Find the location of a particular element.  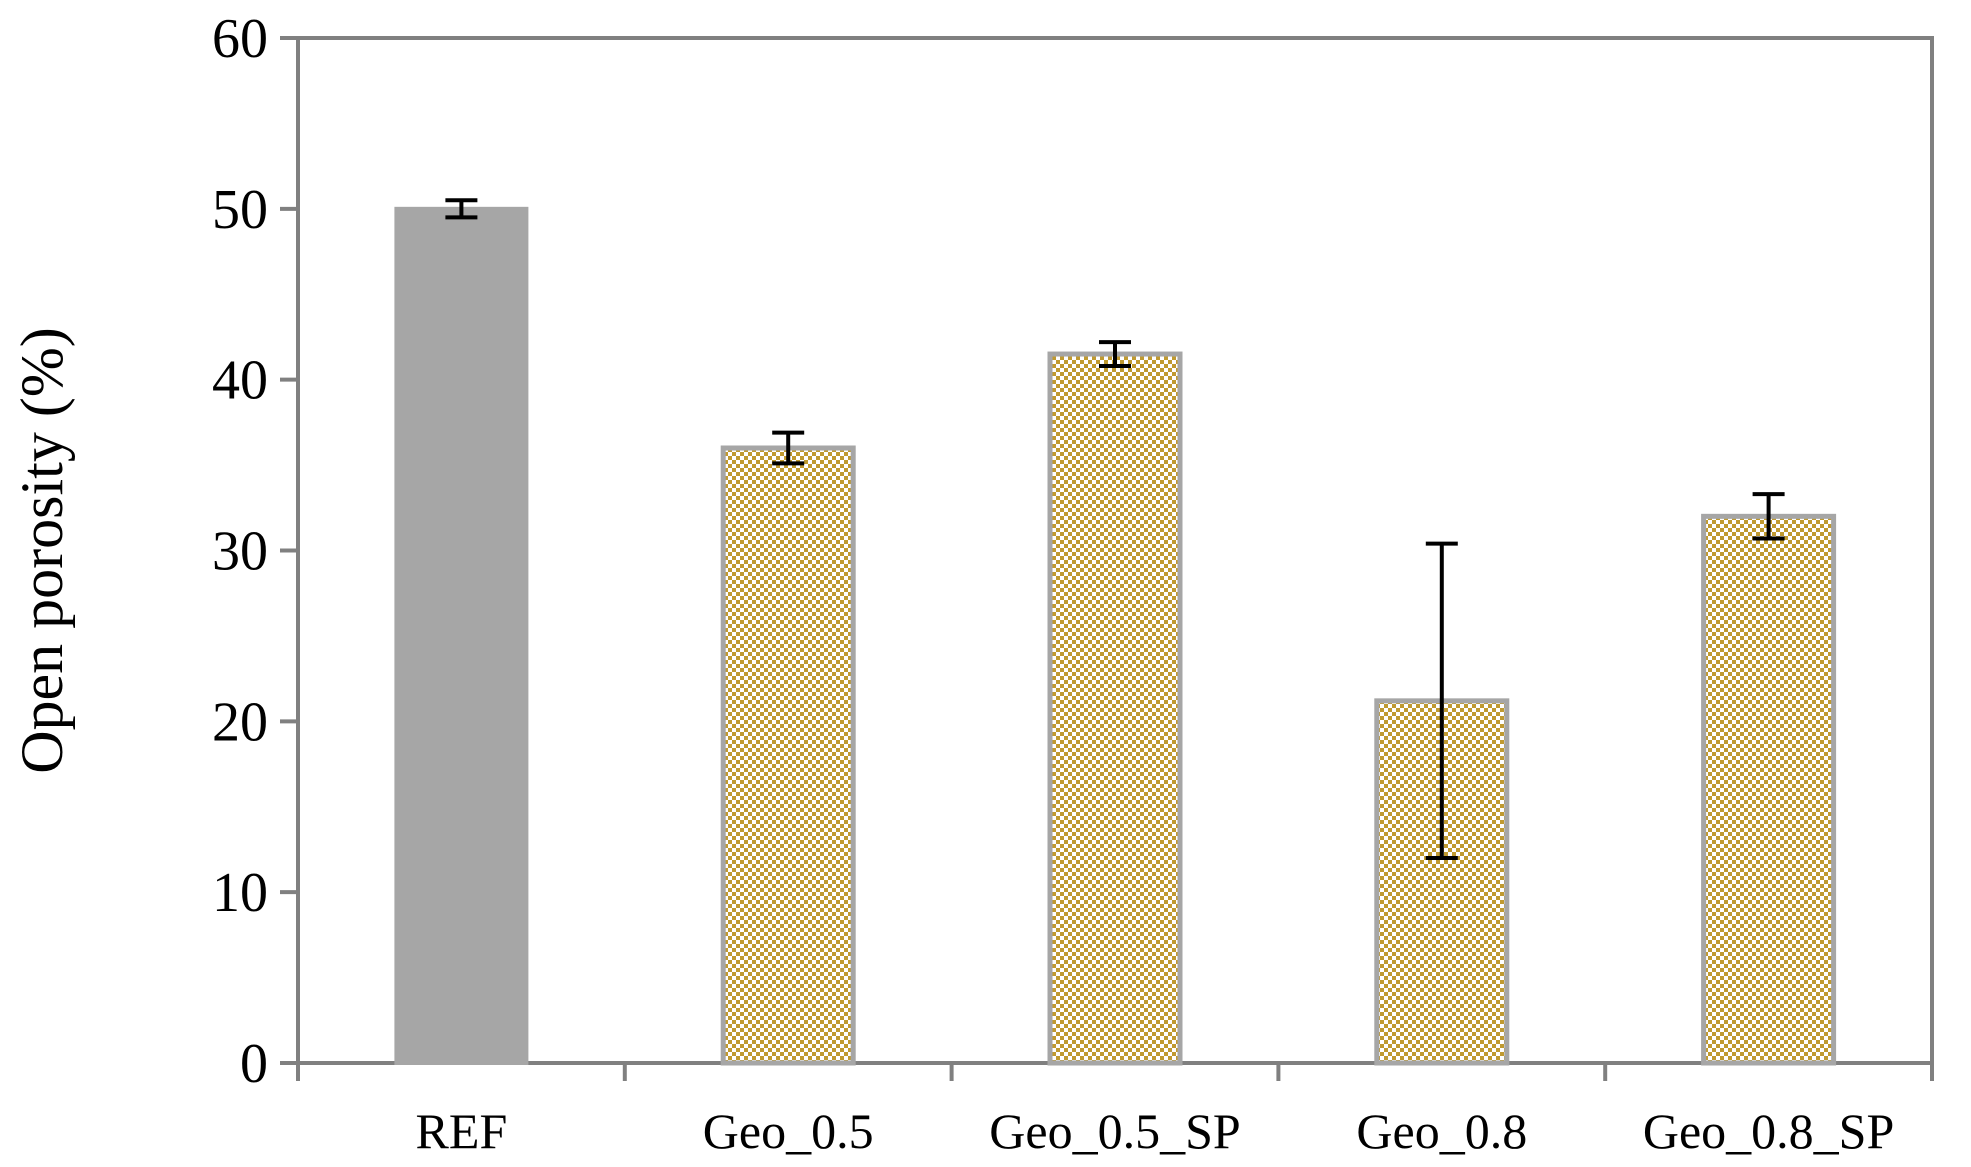

y-tick-label: 10 is located at coordinates (240, 893).